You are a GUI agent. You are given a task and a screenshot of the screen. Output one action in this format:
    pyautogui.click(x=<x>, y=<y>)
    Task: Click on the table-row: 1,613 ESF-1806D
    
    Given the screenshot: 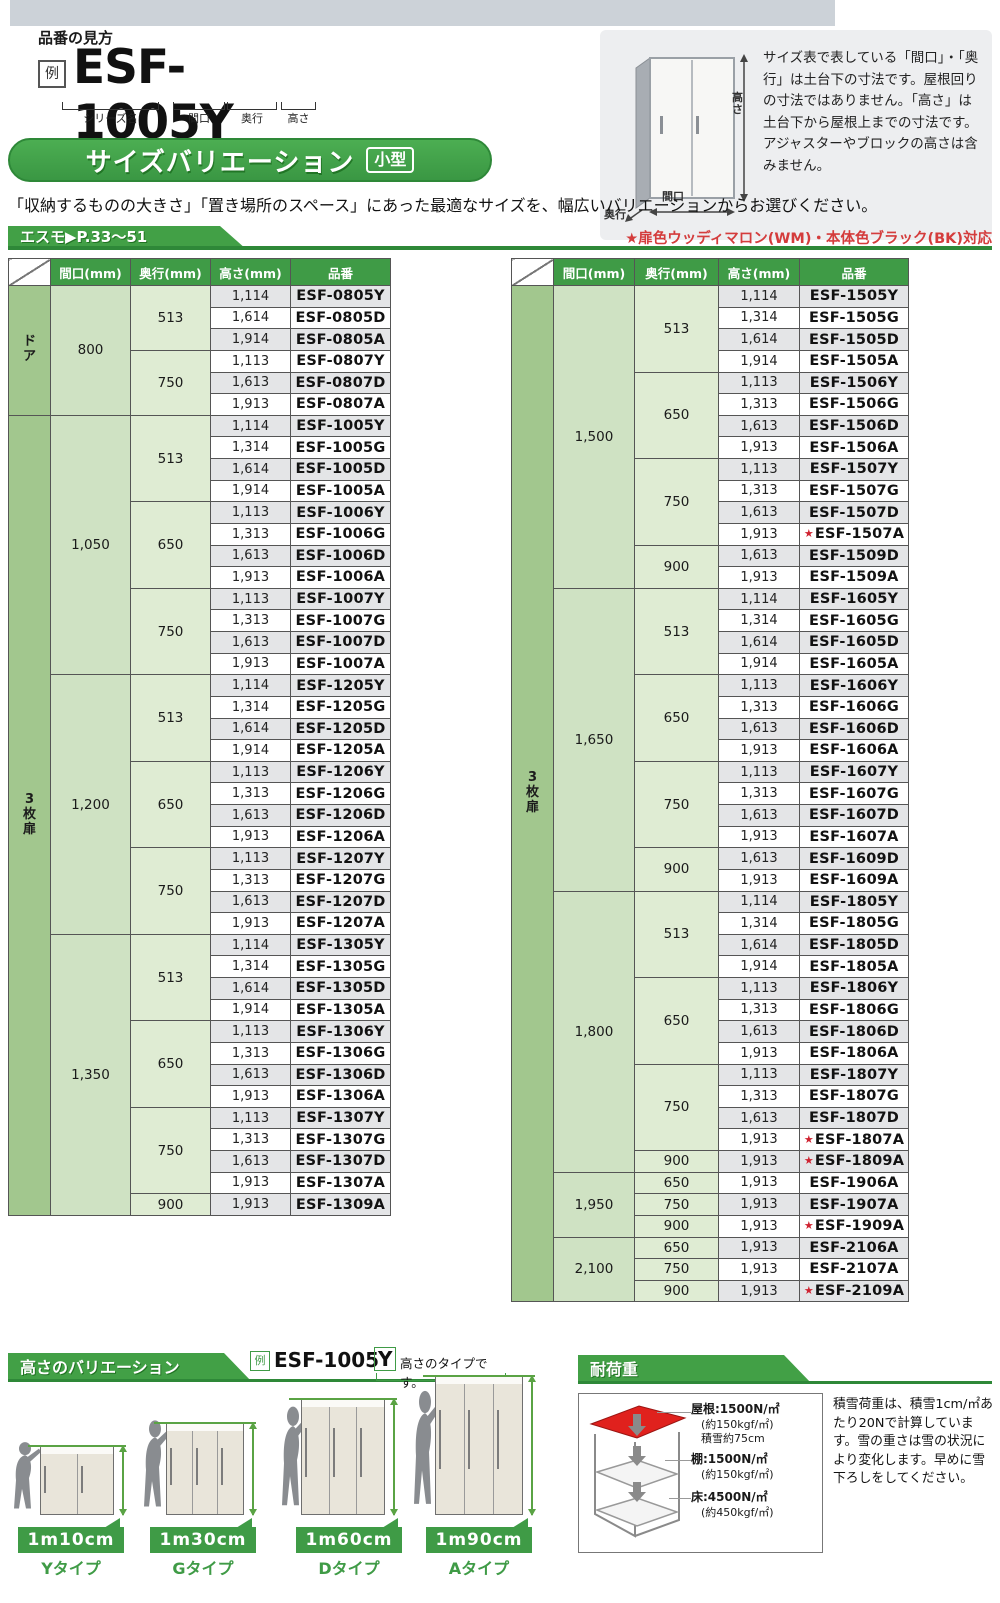 What is the action you would take?
    pyautogui.click(x=710, y=1031)
    